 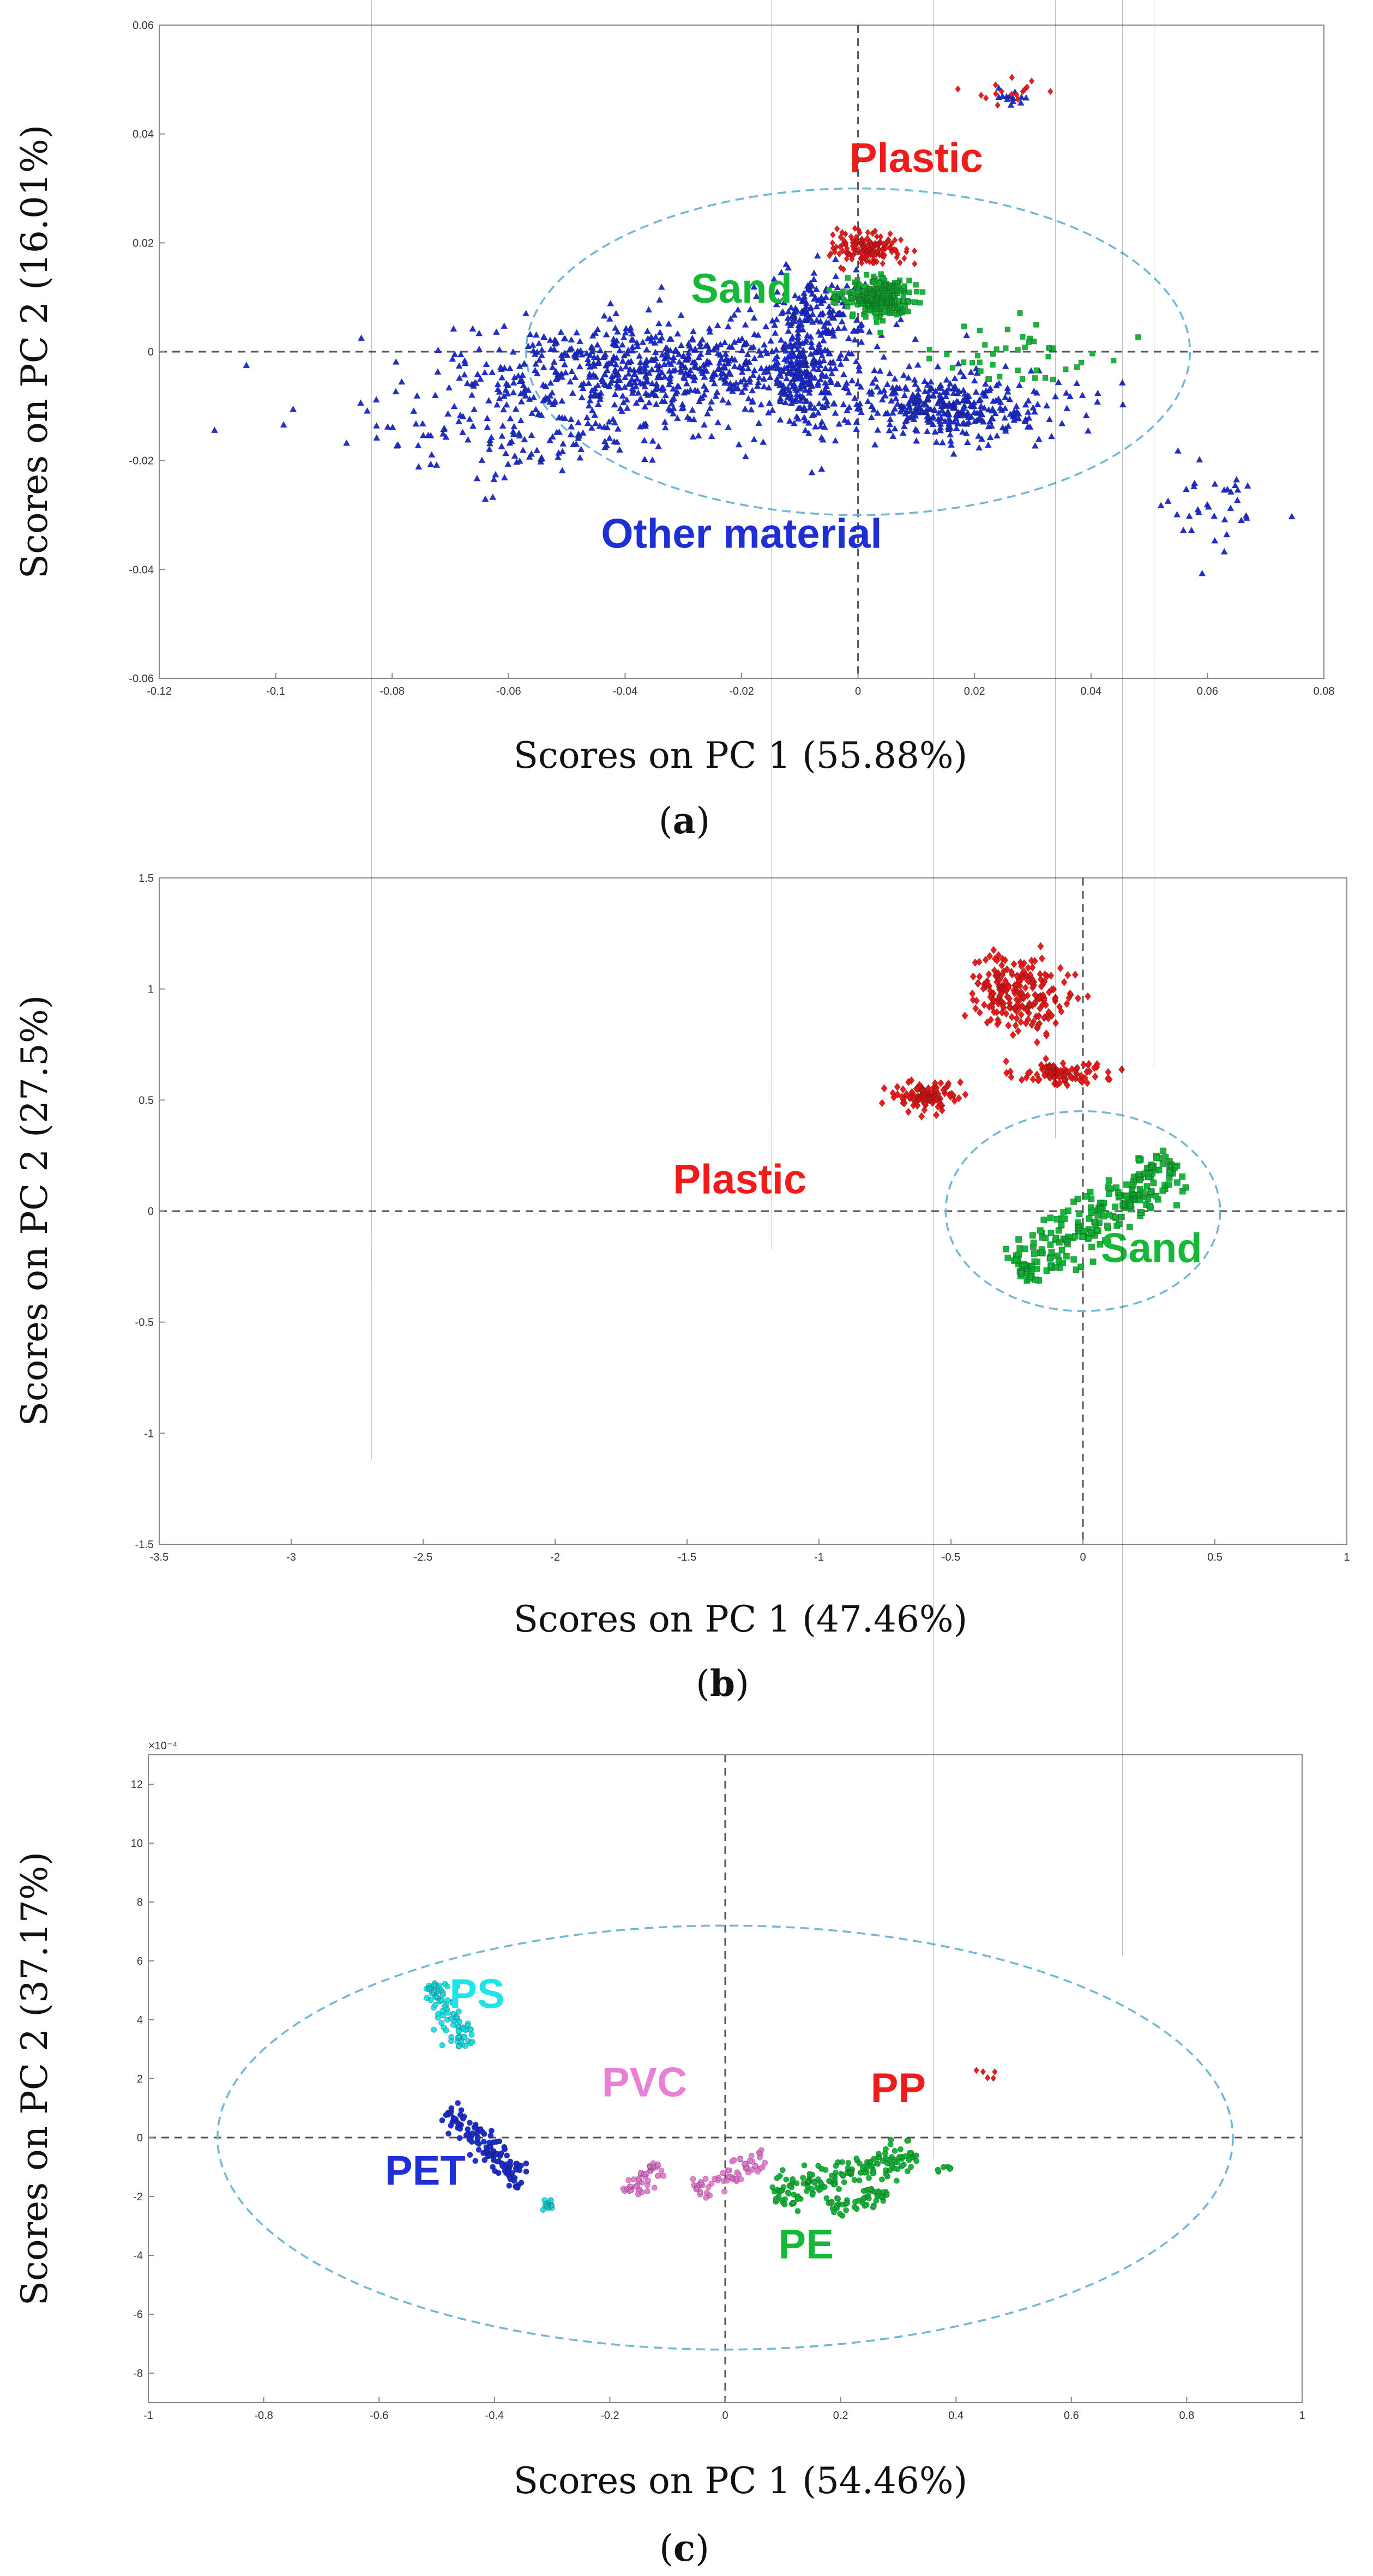 I want to click on panel-letter-c: c, so click(x=684, y=2548).